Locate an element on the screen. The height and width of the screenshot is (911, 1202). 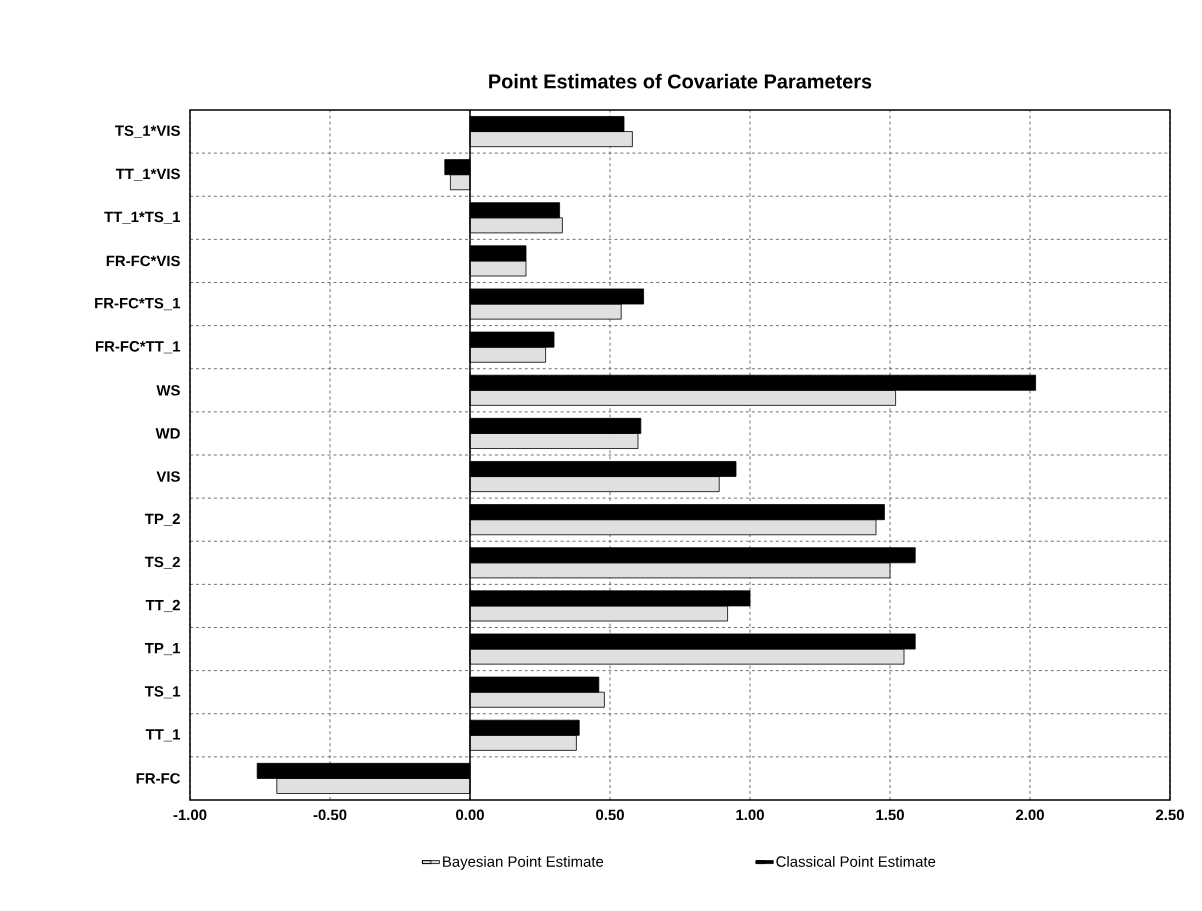
y-tick-label: TS_1*VIS is located at coordinates (147, 131).